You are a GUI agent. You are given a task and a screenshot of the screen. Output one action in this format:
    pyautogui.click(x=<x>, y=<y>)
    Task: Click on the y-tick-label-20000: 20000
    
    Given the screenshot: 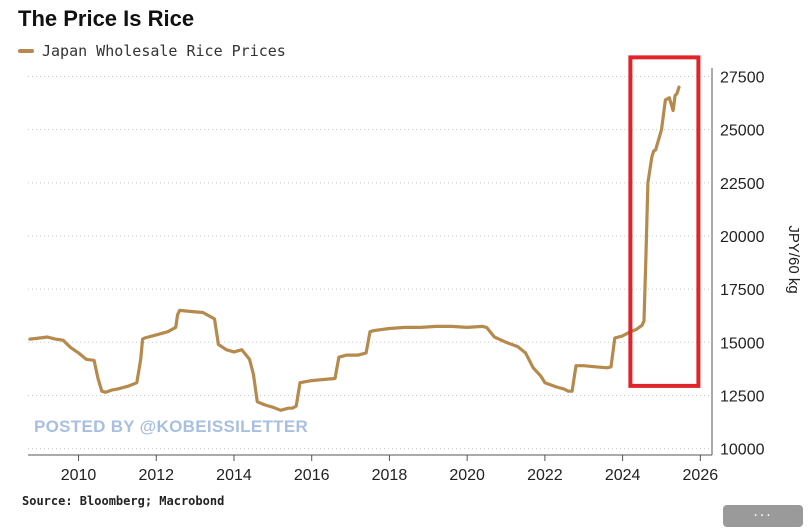 What is the action you would take?
    pyautogui.click(x=742, y=237)
    